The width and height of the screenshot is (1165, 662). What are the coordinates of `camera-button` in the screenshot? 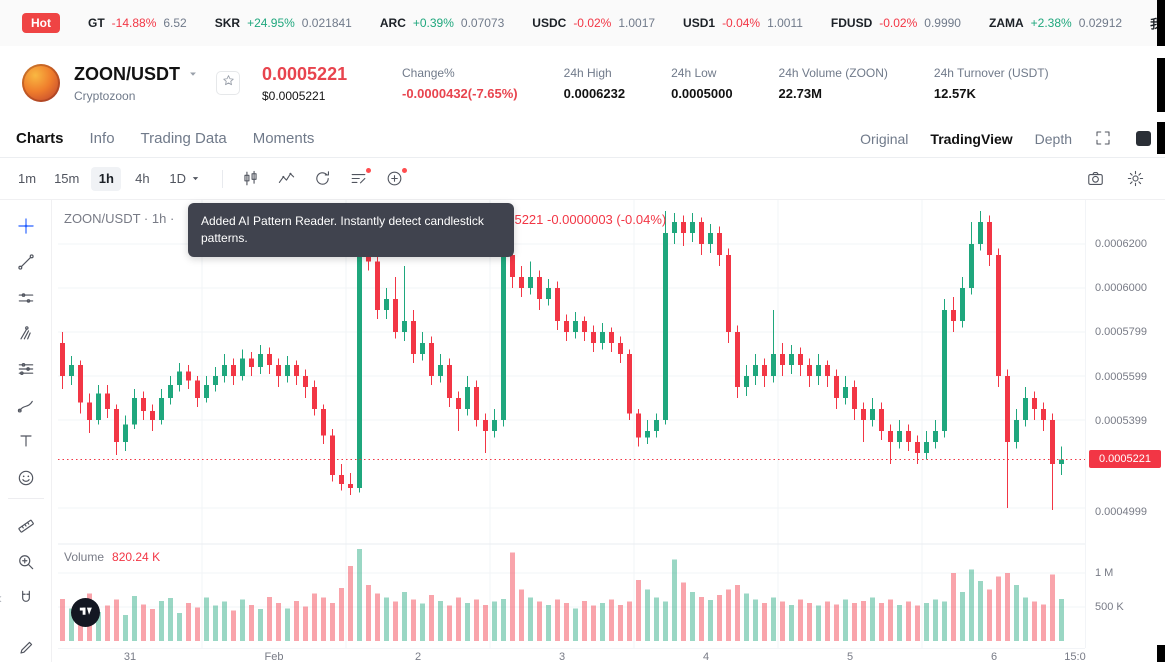 It's located at (1095, 179).